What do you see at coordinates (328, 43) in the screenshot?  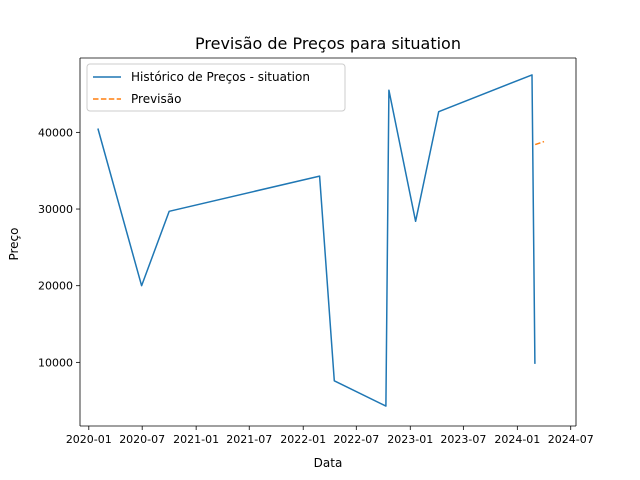 I see `chart-title: Previsão de Preços para situation` at bounding box center [328, 43].